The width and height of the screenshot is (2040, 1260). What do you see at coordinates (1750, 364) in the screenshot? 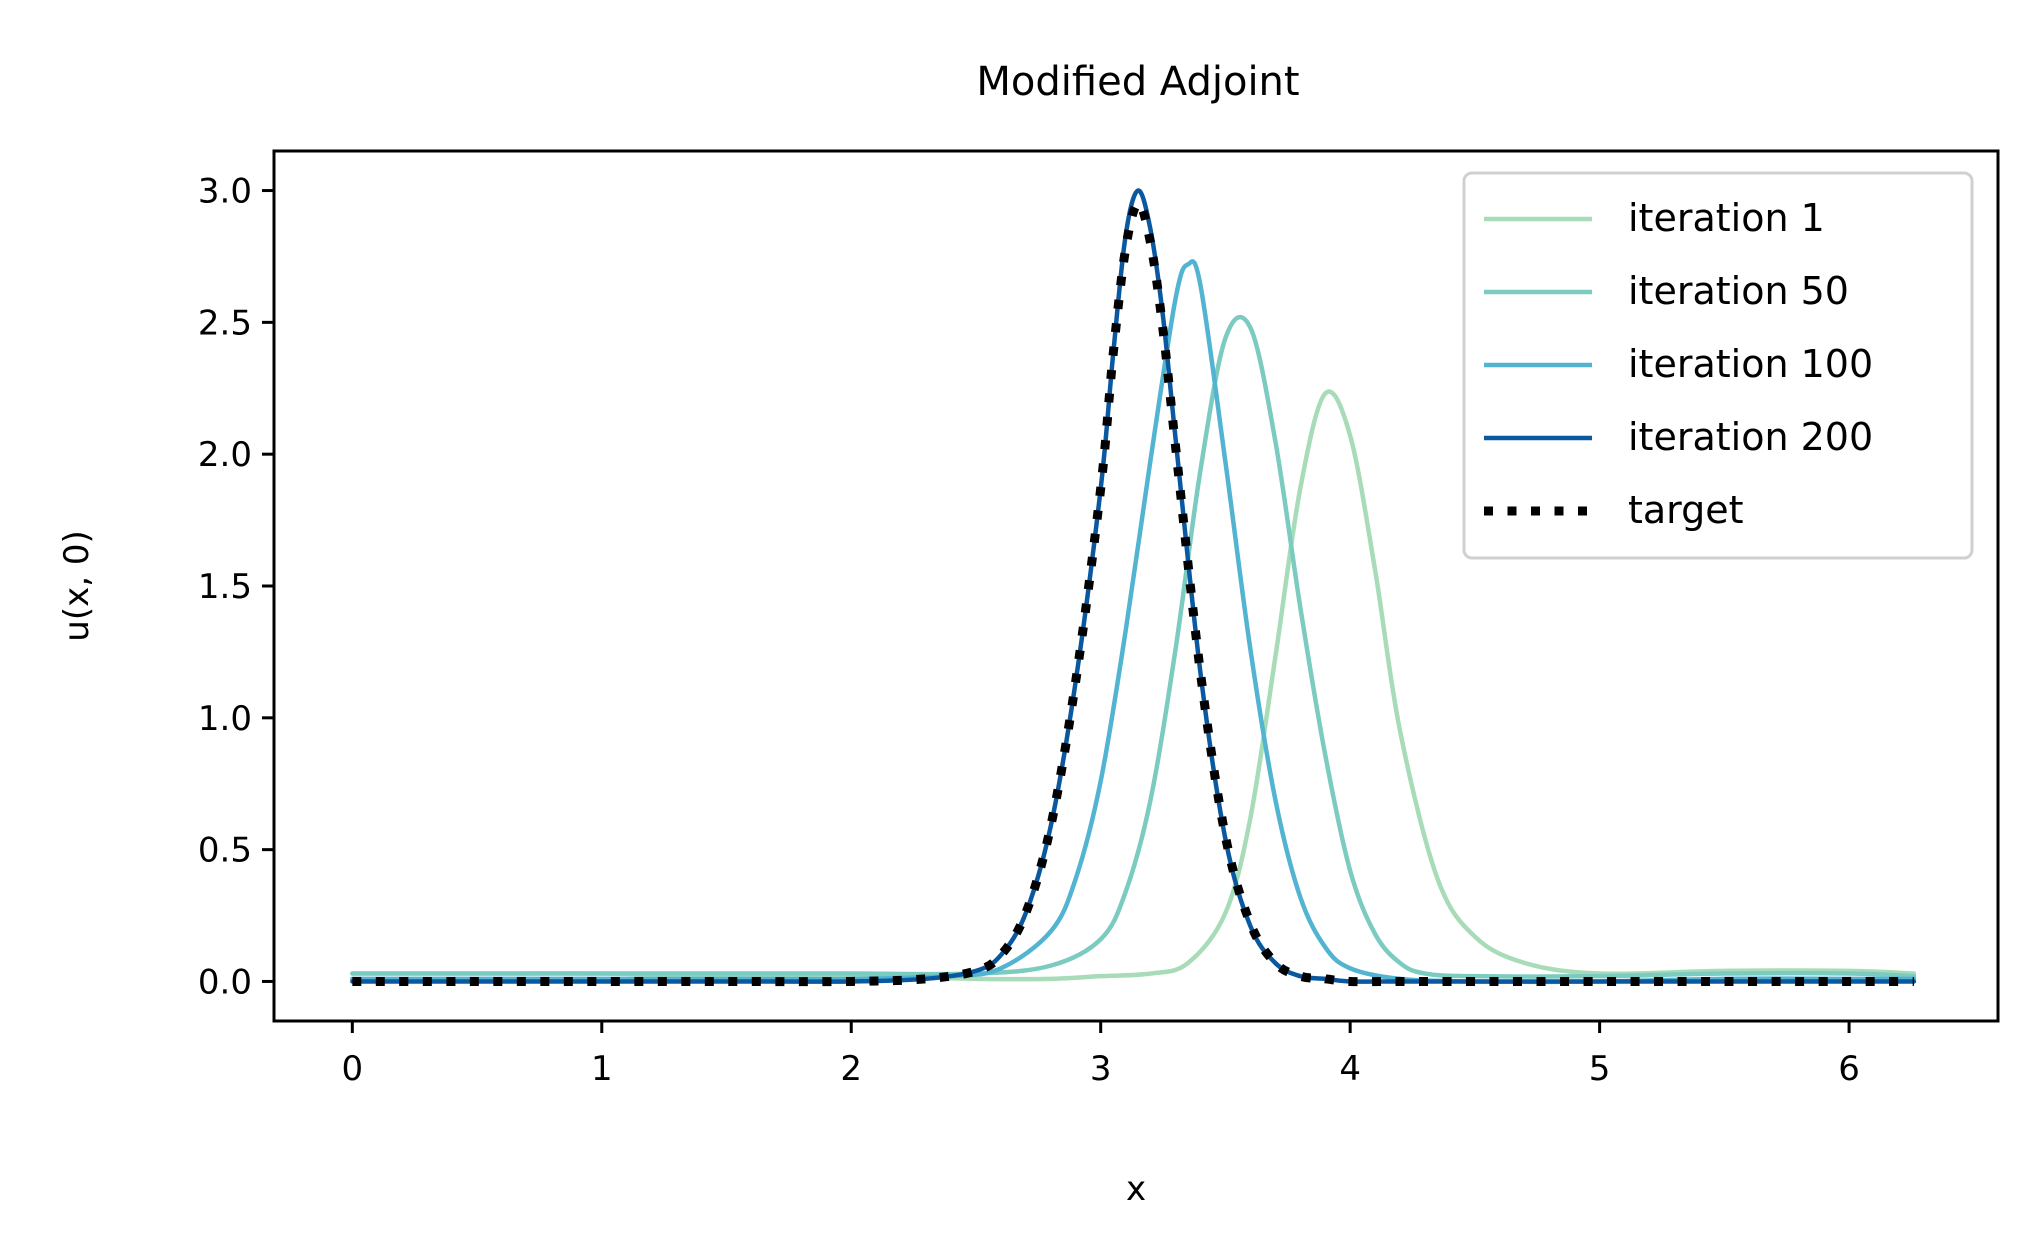
I see `legend-label-3: iteration 100` at bounding box center [1750, 364].